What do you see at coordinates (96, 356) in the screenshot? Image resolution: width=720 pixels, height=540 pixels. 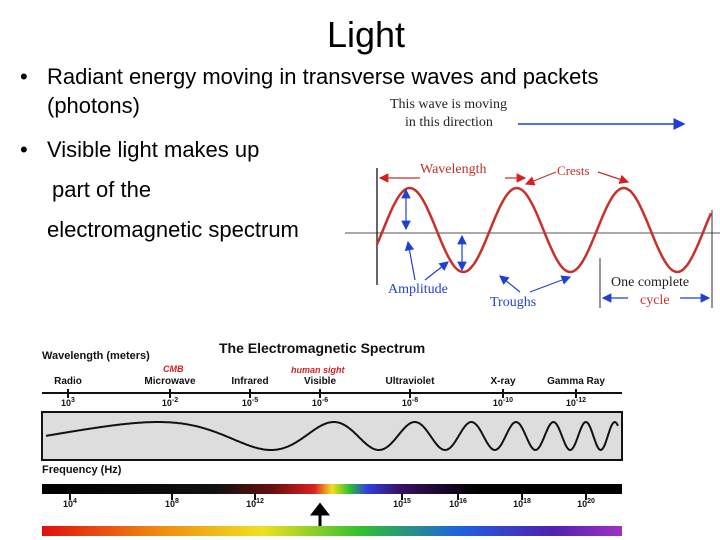 I see `heading: Wavelength (meters)` at bounding box center [96, 356].